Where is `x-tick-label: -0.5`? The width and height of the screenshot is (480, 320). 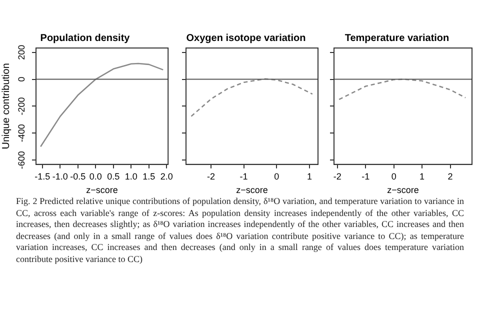
x-tick-label: -0.5 is located at coordinates (78, 176).